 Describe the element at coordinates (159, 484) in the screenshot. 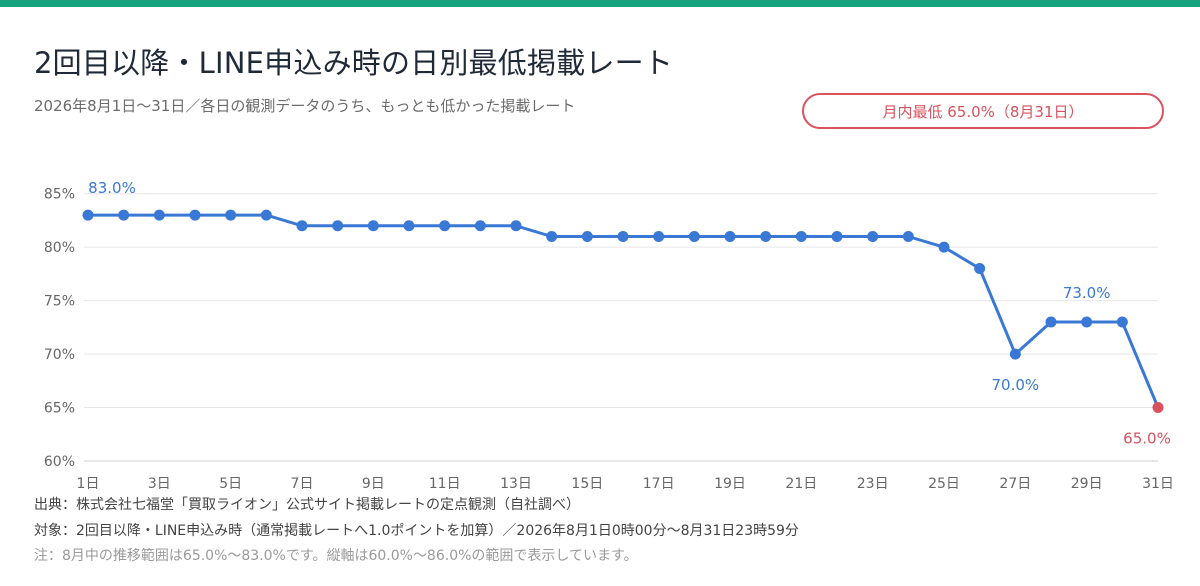

I see `x-tick-label: 3日` at that location.